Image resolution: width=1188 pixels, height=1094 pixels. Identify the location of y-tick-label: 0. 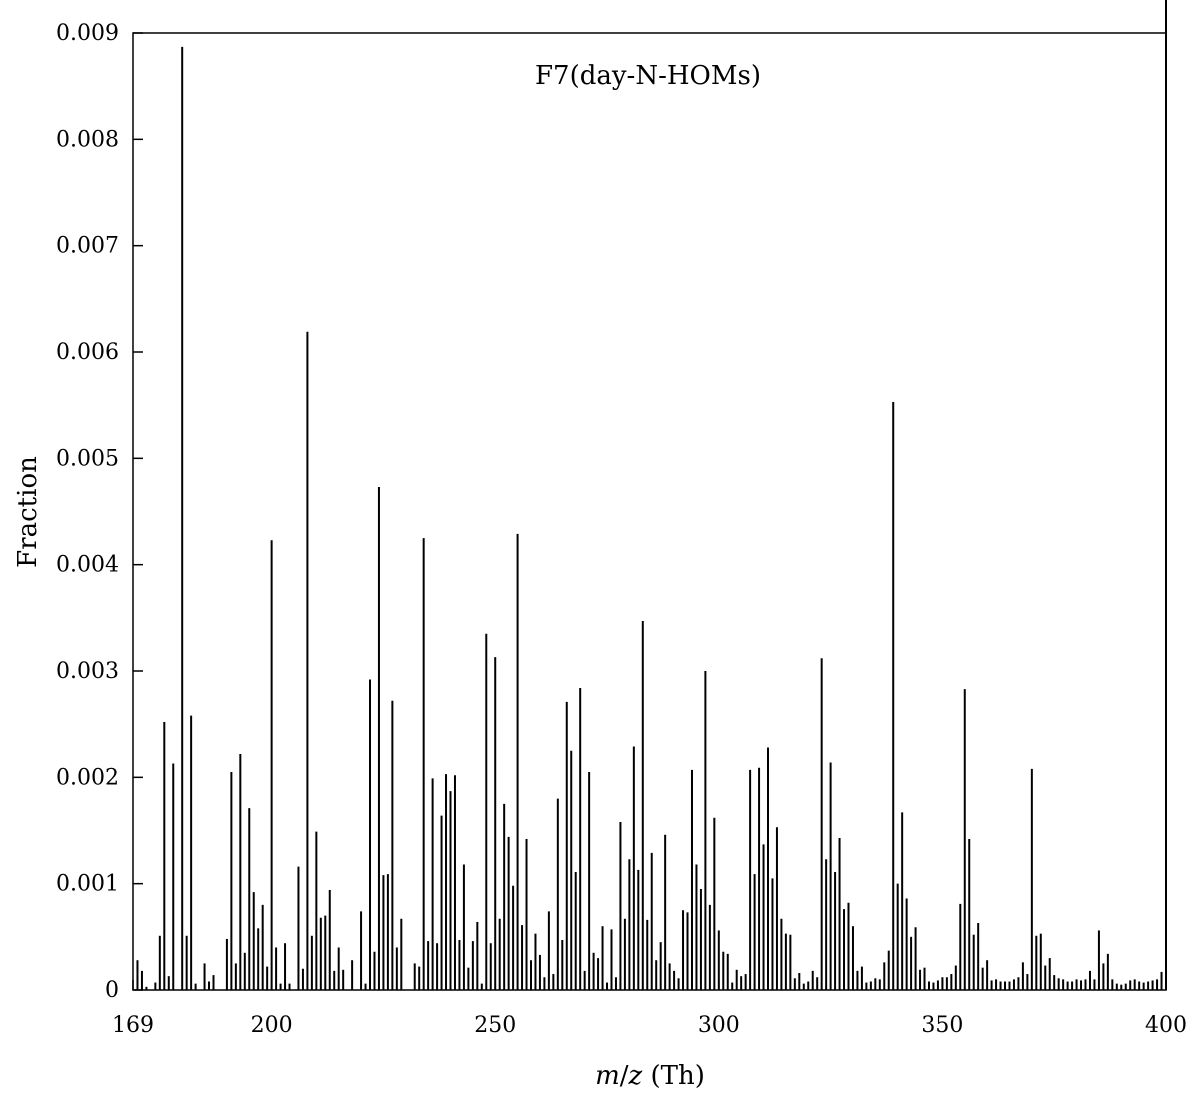
(112, 990).